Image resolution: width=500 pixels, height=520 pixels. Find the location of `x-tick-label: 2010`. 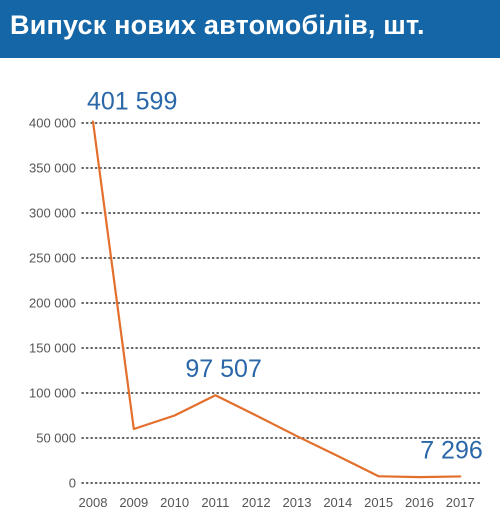

x-tick-label: 2010 is located at coordinates (174, 502).